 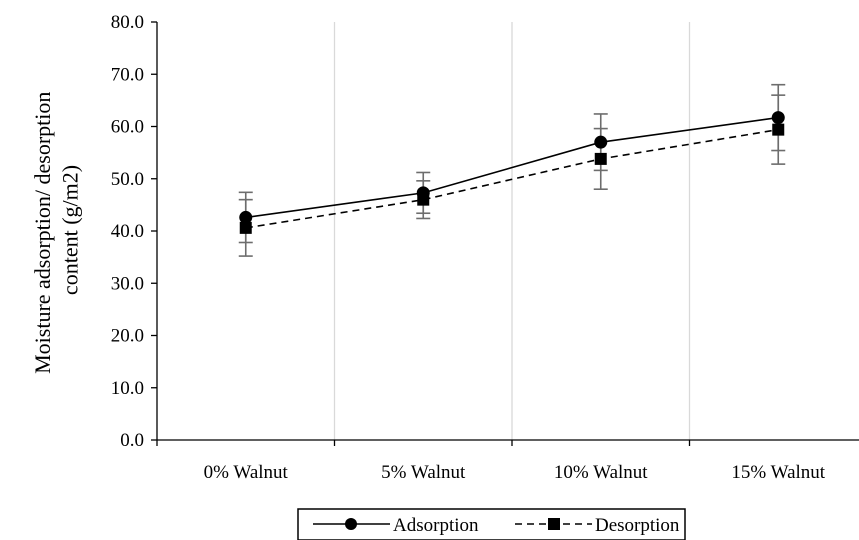 I want to click on x-tick-label: 5% Walnut, so click(x=423, y=472).